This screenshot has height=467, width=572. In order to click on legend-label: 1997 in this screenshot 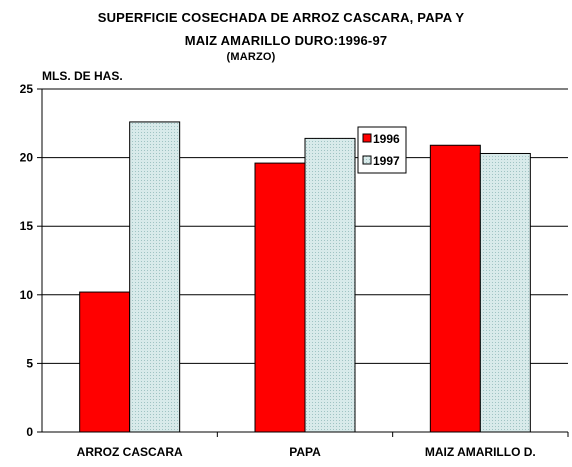, I will do `click(386, 161)`.